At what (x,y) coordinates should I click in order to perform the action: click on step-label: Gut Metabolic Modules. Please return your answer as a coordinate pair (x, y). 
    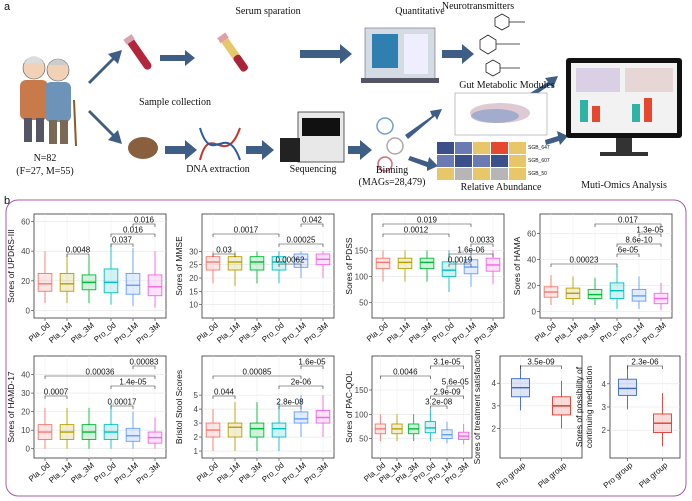
    Looking at the image, I should click on (507, 85).